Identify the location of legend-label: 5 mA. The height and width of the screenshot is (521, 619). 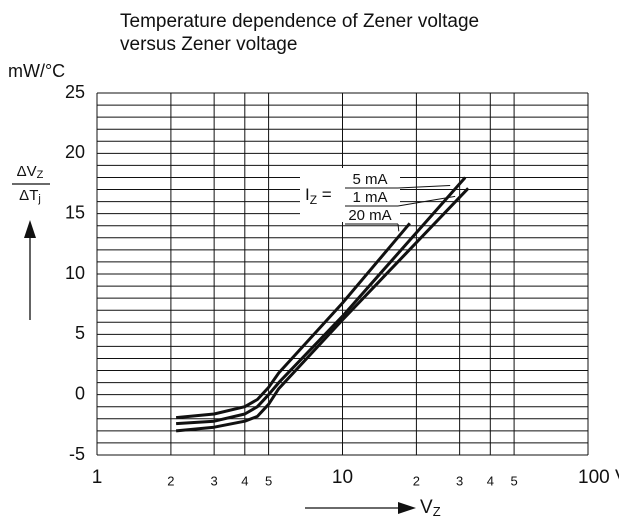
(369, 179).